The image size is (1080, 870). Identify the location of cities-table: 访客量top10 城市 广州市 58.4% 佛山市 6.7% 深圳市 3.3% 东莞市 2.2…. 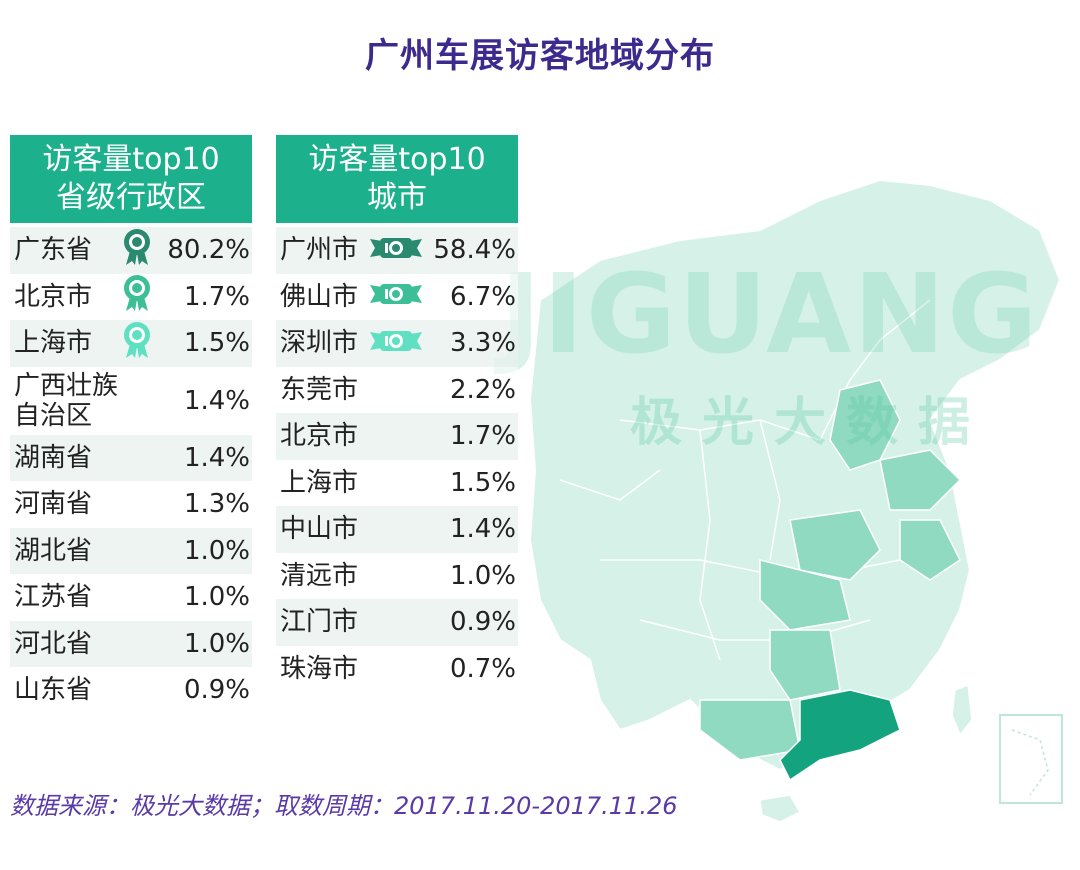
(397, 413).